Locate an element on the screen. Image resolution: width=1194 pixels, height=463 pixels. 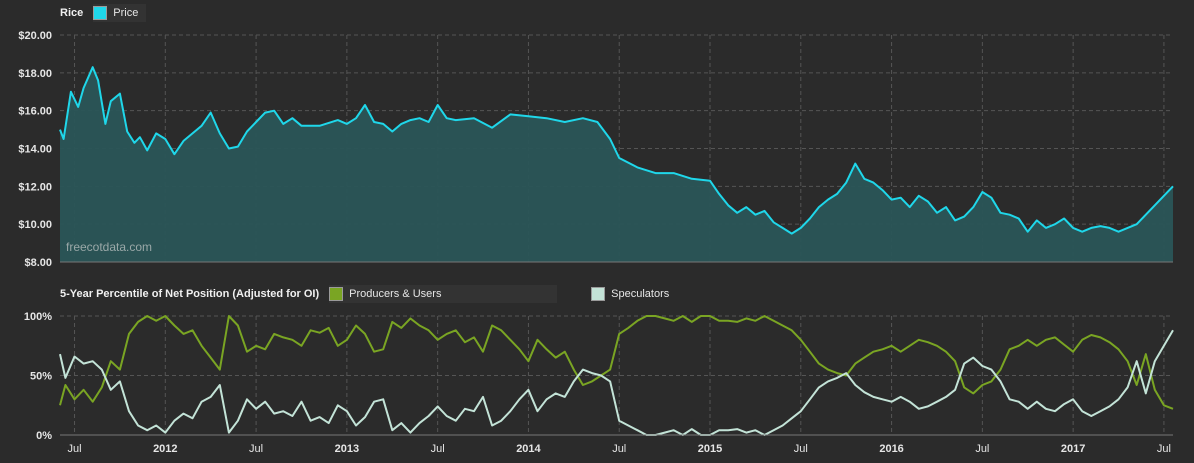
price-y-tick-label: $14.00 is located at coordinates (35, 150).